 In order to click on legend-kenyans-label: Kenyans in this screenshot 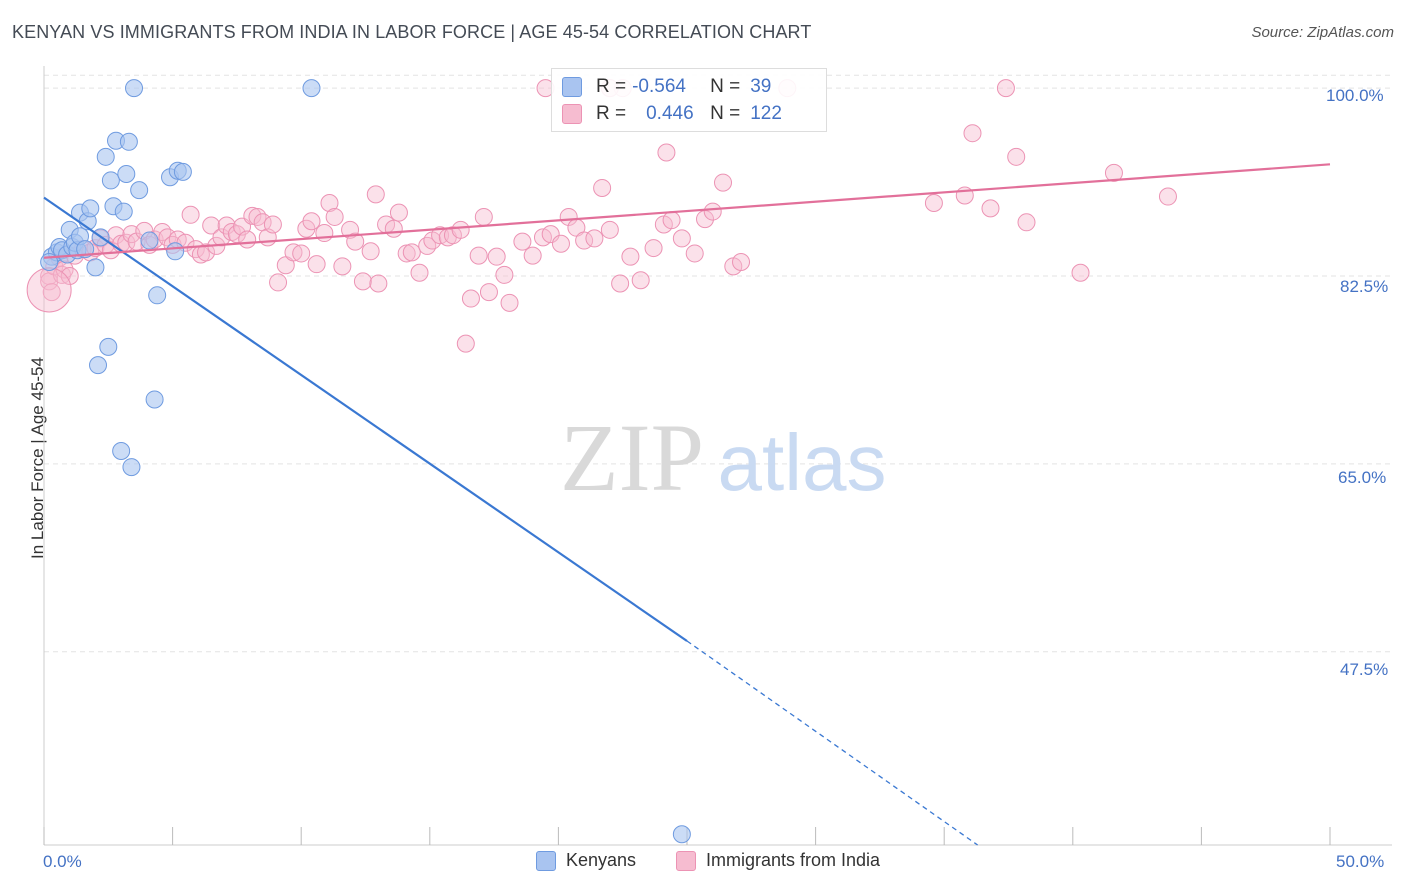, I will do `click(601, 860)`.